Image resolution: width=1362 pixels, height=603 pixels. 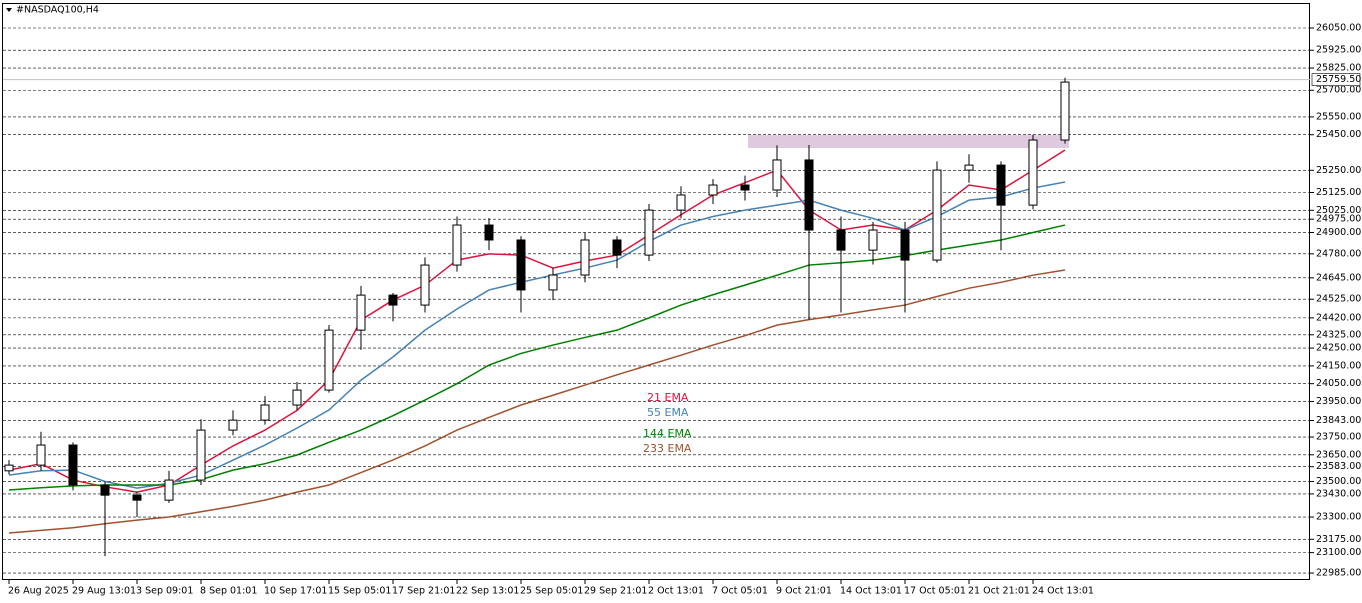 I want to click on y-tick-label: 24050.00, so click(x=1338, y=383).